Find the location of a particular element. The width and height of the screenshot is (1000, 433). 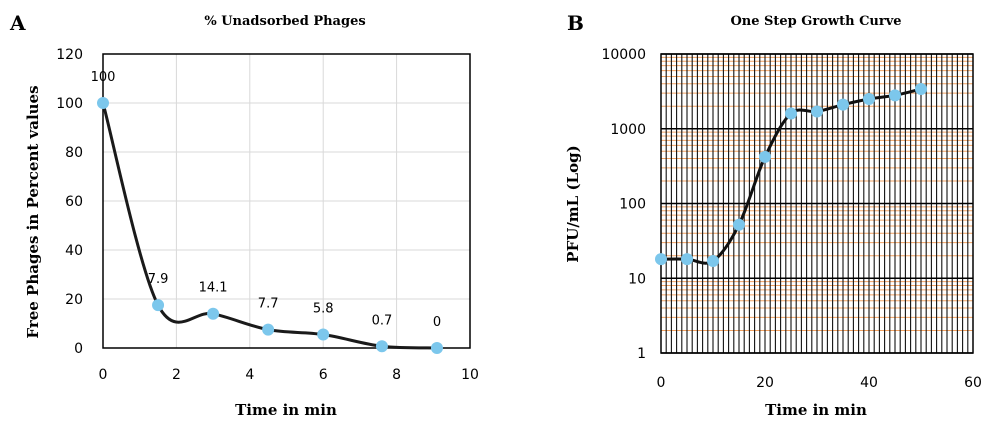

chart-a-data-label: 100 is located at coordinates (103, 77).